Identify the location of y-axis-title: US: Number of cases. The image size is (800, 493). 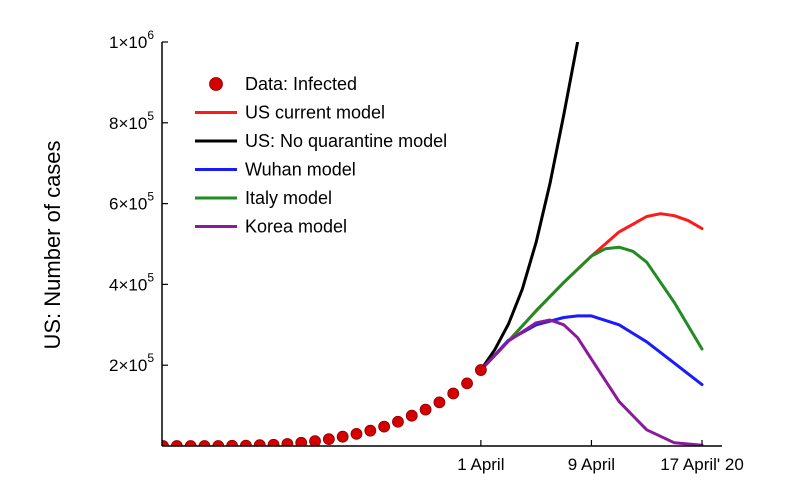
(52, 244).